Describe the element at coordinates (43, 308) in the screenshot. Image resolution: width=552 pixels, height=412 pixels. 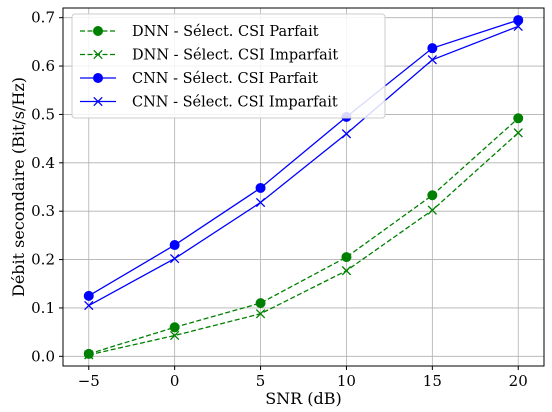
I see `y-tick-label: 0.1` at that location.